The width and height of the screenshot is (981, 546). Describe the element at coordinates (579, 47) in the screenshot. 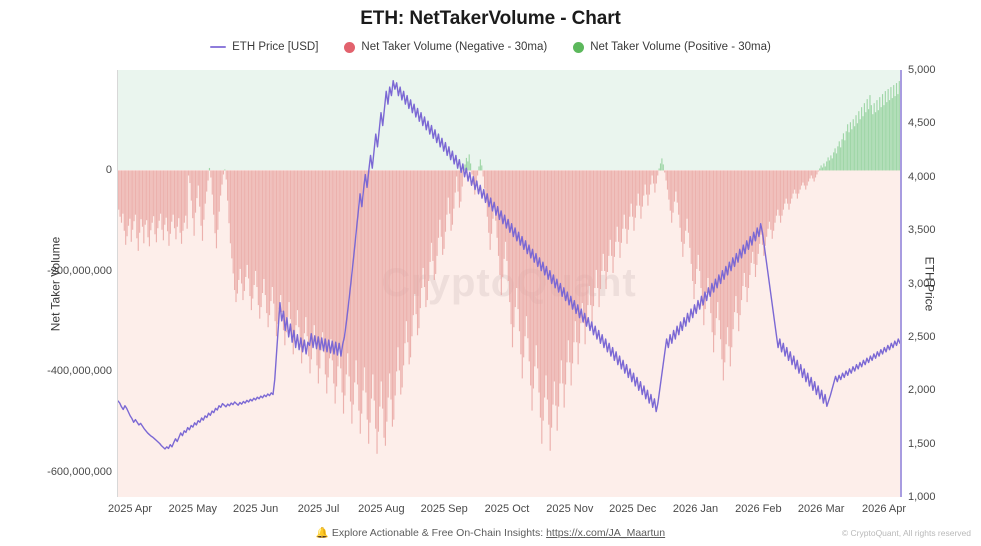

I see `dot-marker-positive-icon` at that location.